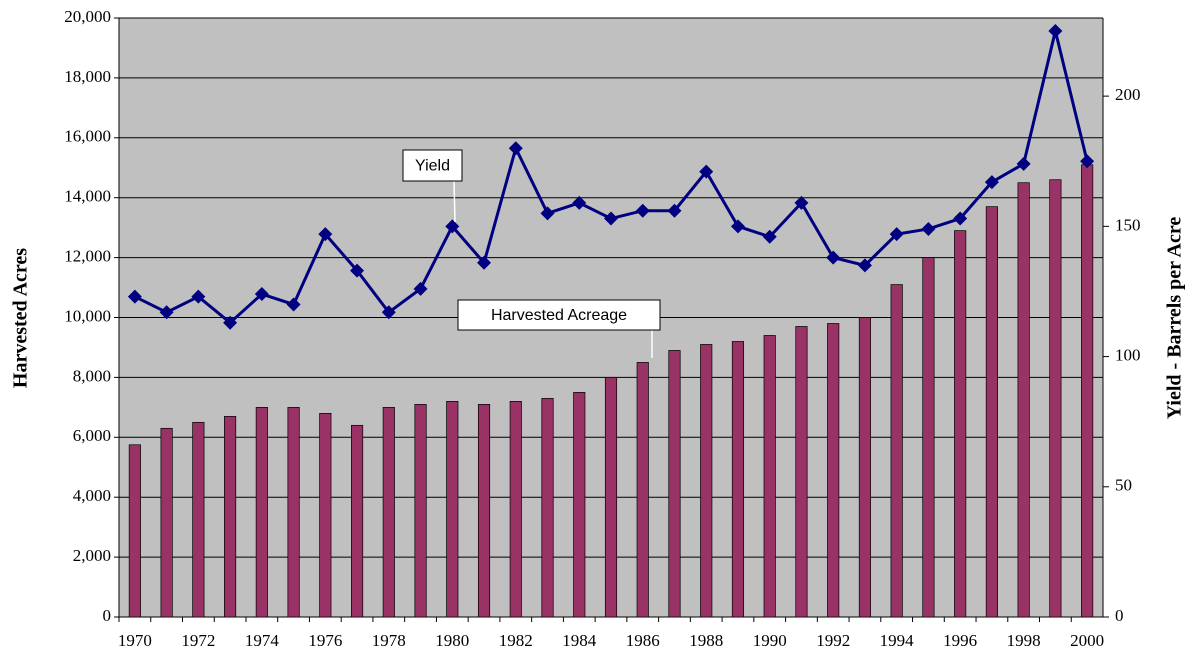 The image size is (1192, 660). What do you see at coordinates (92, 555) in the screenshot?
I see `y-tick-label: 2,000` at bounding box center [92, 555].